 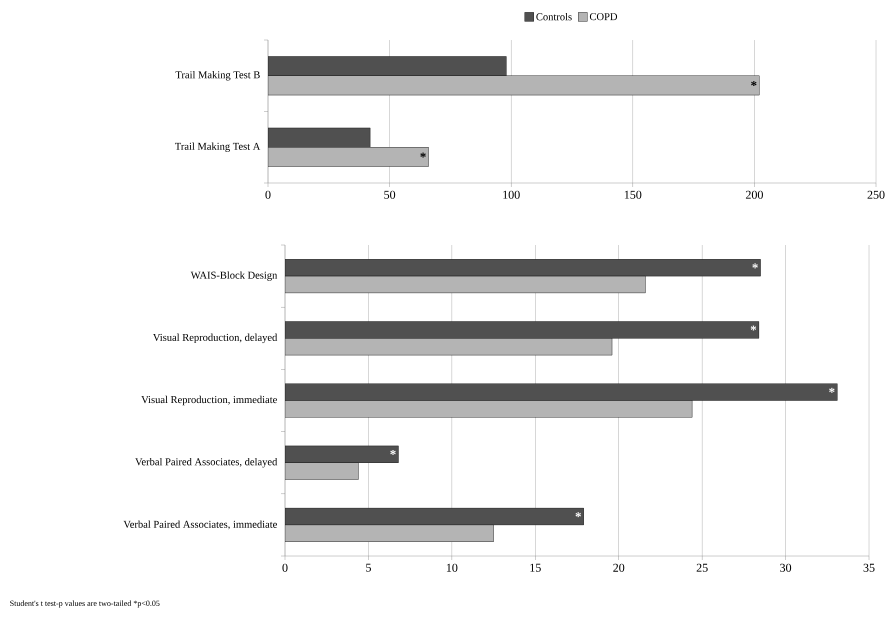 I want to click on x-tick-label: 250, so click(x=876, y=194).